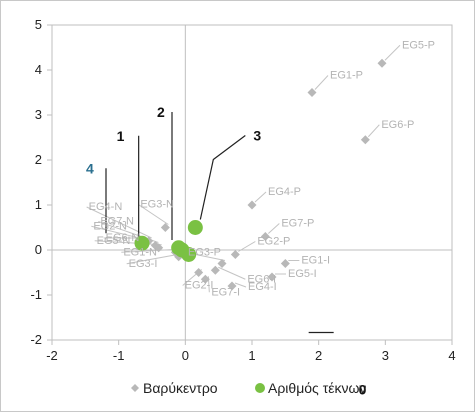  Describe the element at coordinates (38, 114) in the screenshot. I see `y-tick-label: 3` at that location.